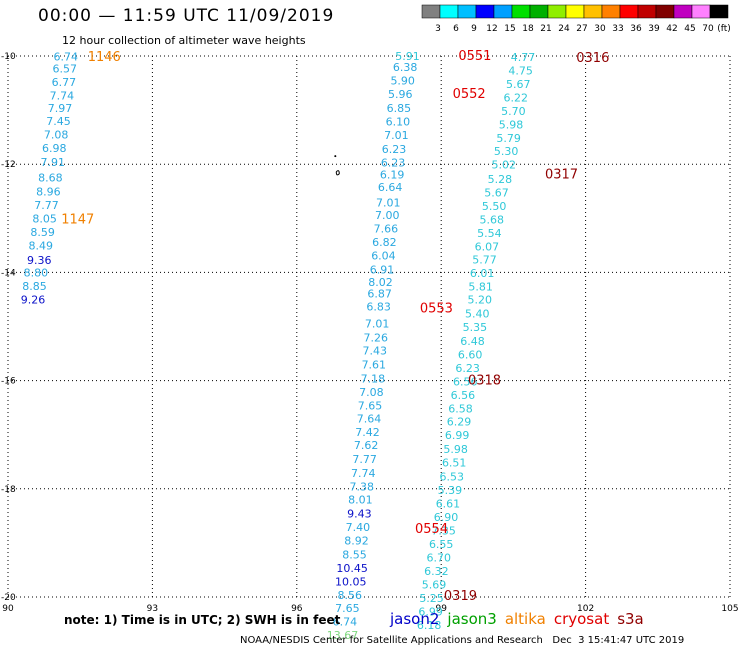 The width and height of the screenshot is (740, 650). I want to click on wave-height-value: 6.77, so click(64, 82).